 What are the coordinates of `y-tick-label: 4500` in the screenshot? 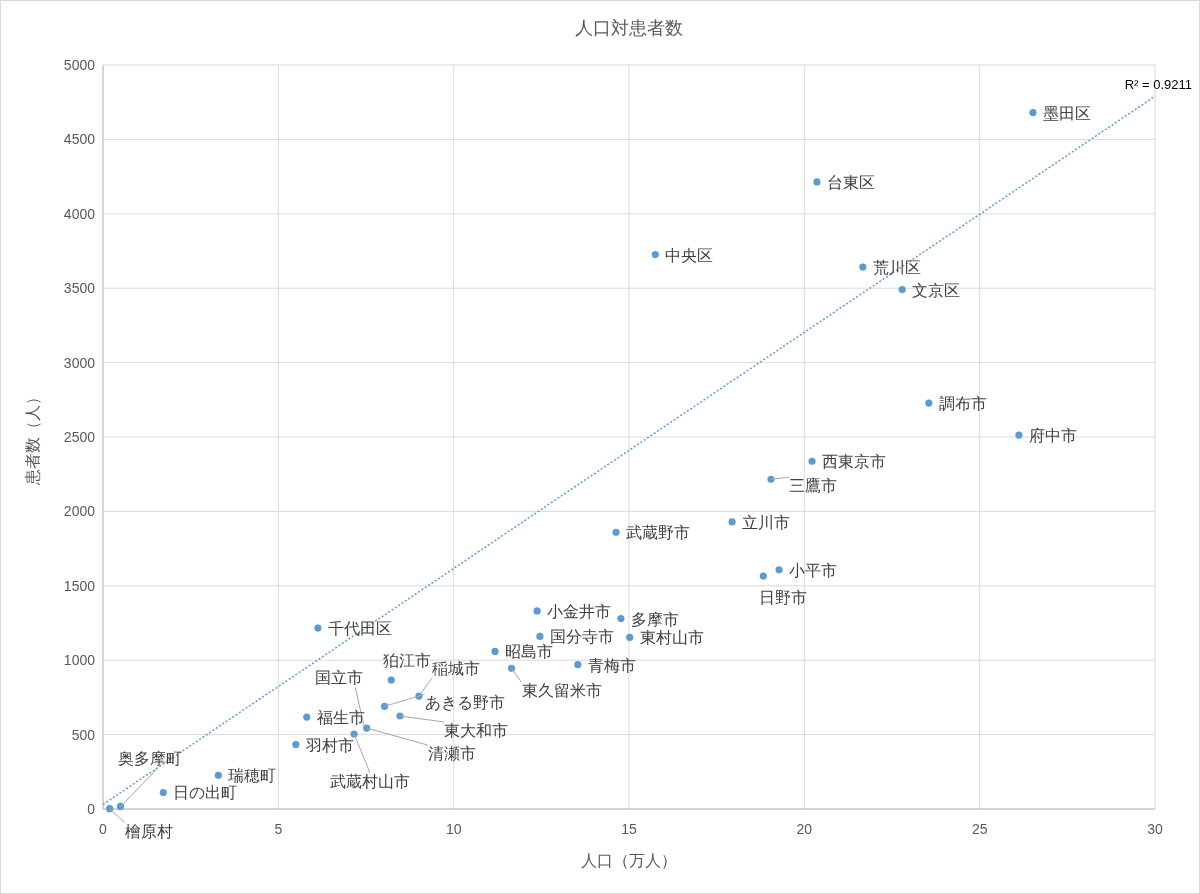 It's located at (79, 139).